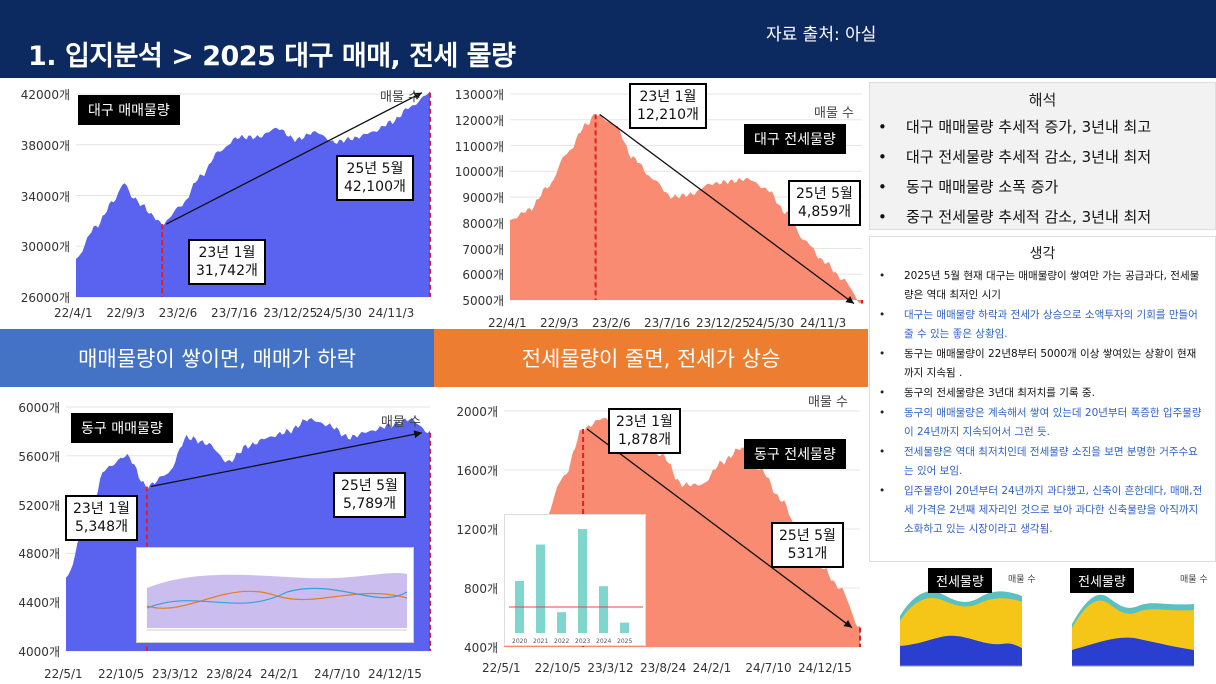 The width and height of the screenshot is (1216, 684). Describe the element at coordinates (369, 495) in the screenshot. I see `annotation-callout: 25년 5월 5,789개` at that location.